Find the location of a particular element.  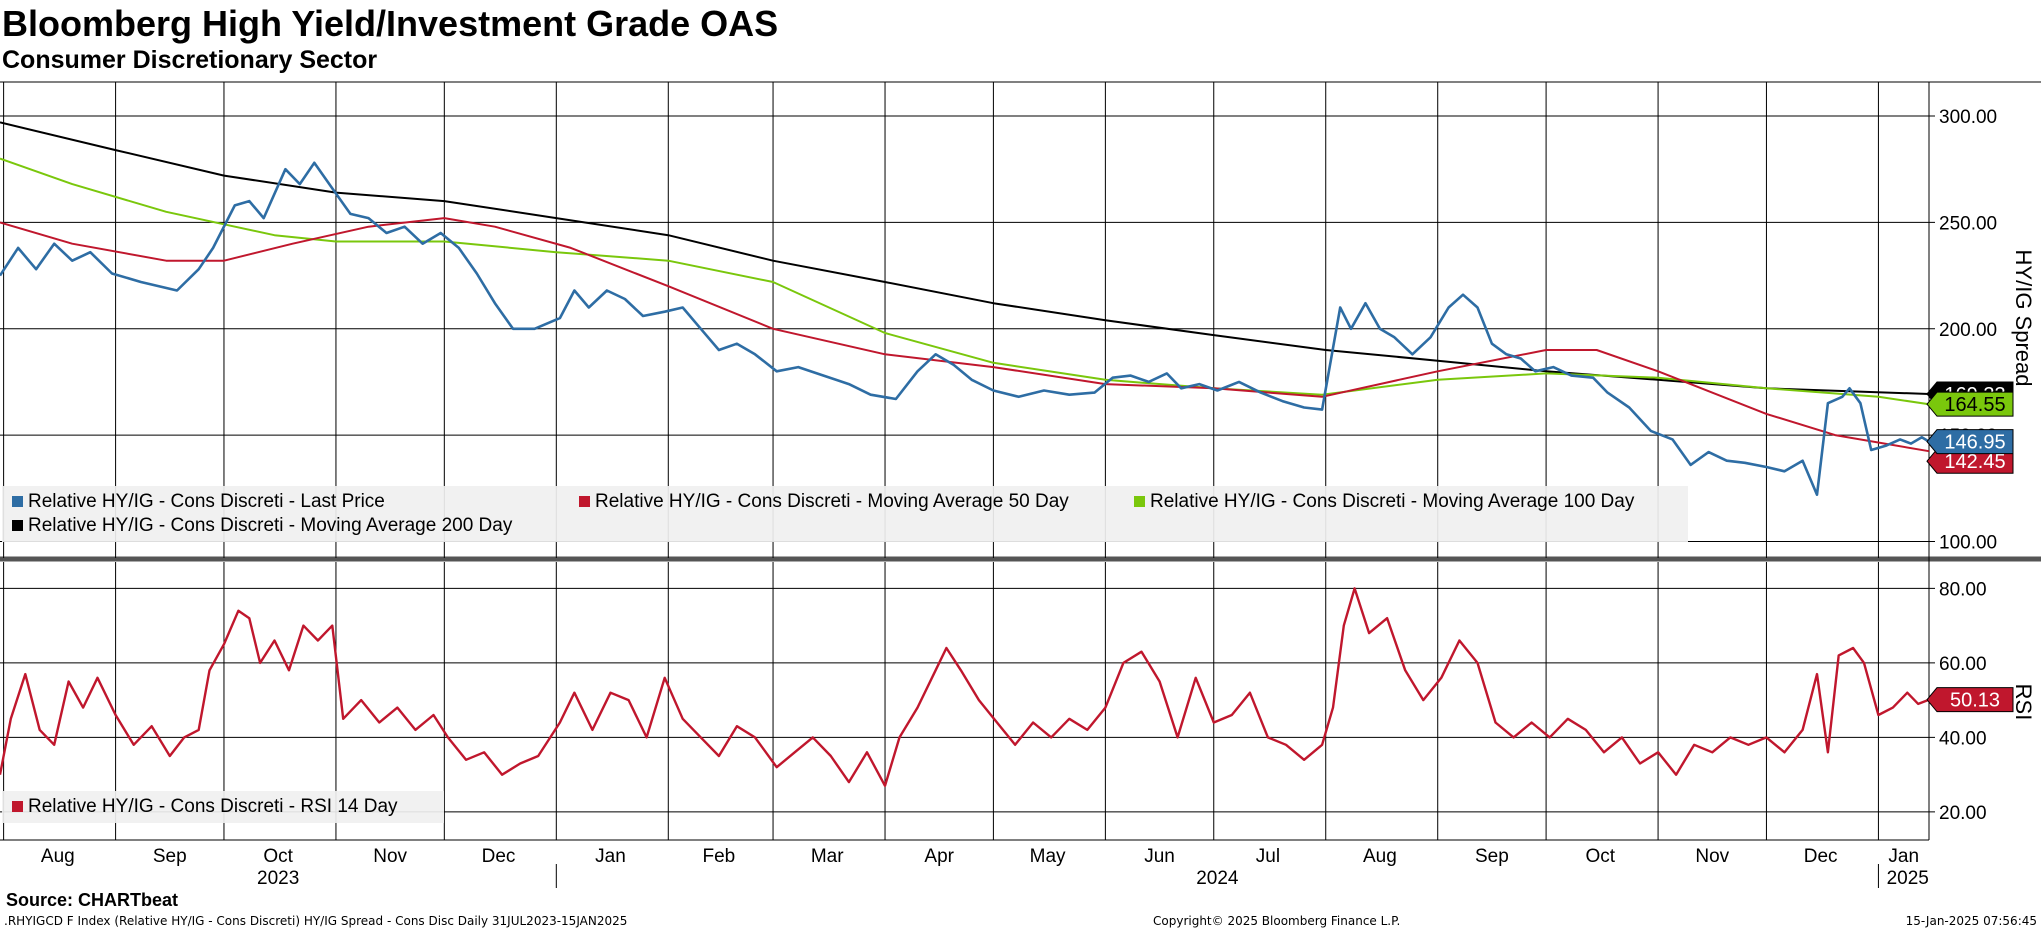

value-tag-ma100-shape is located at coordinates (1970, 404).